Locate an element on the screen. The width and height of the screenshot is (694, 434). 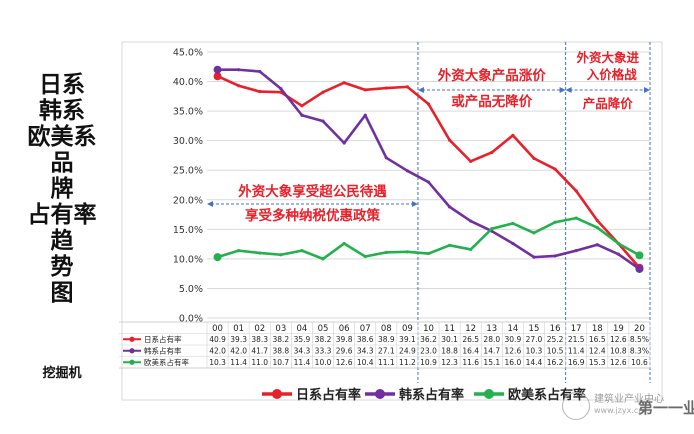
data-label: 12.4 is located at coordinates (597, 351).